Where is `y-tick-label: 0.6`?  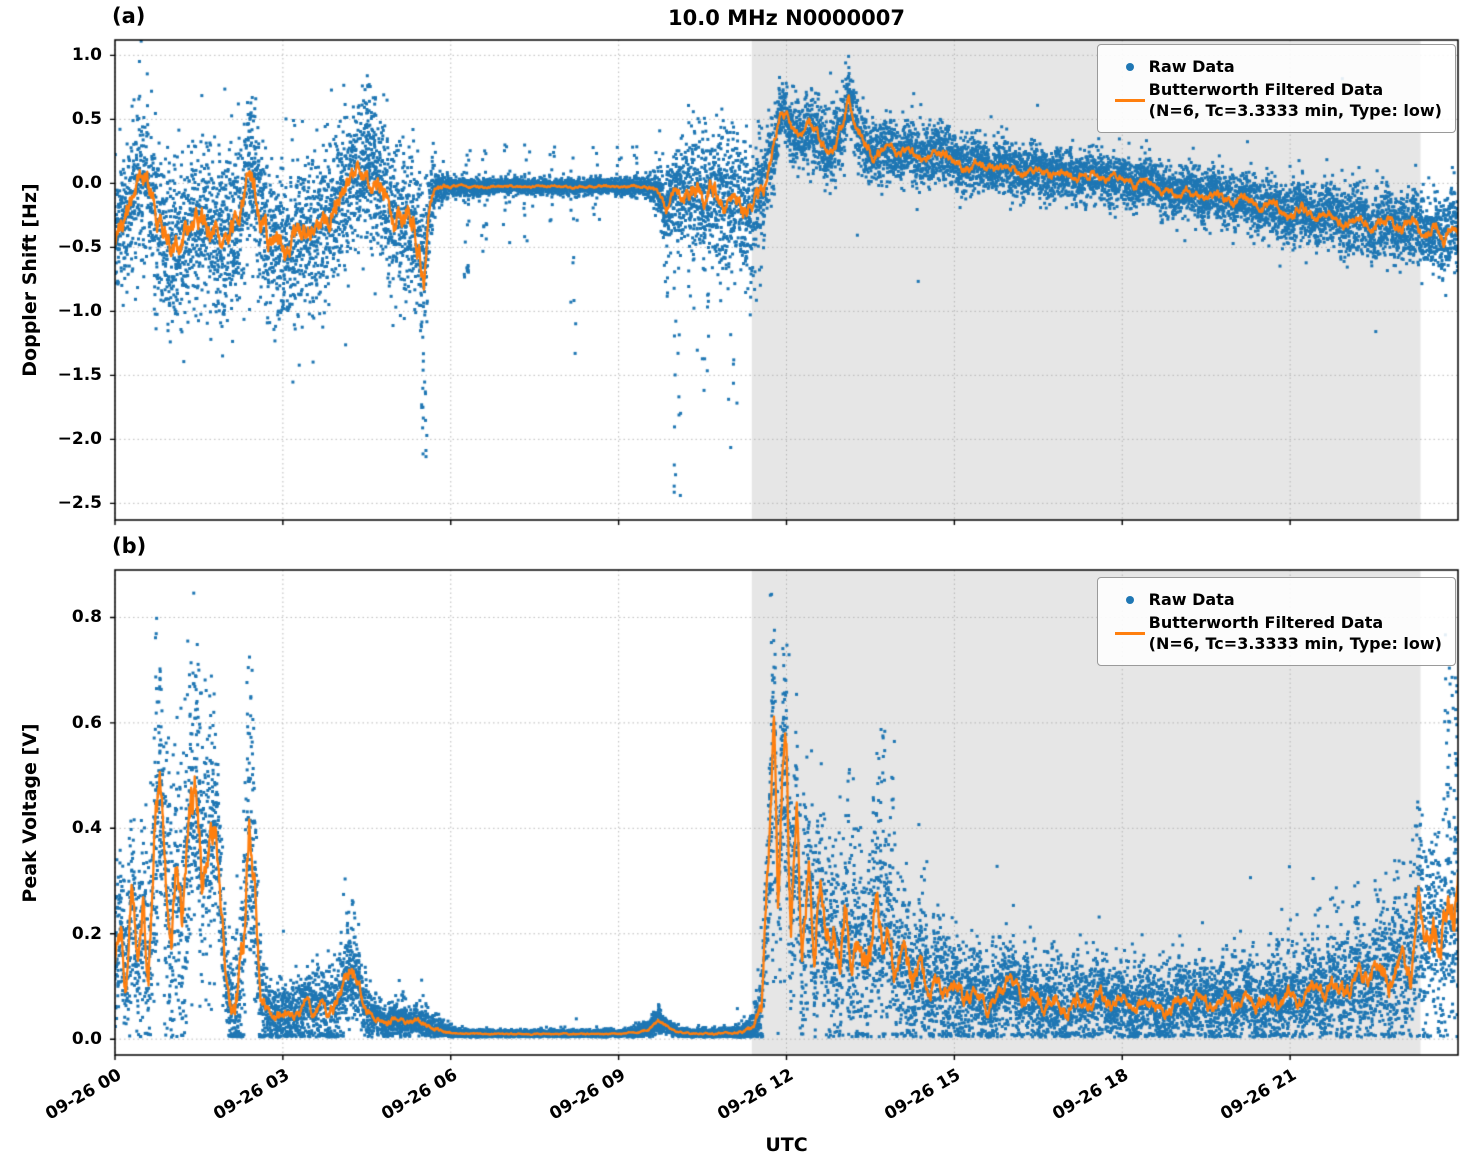 y-tick-label: 0.6 is located at coordinates (86, 722).